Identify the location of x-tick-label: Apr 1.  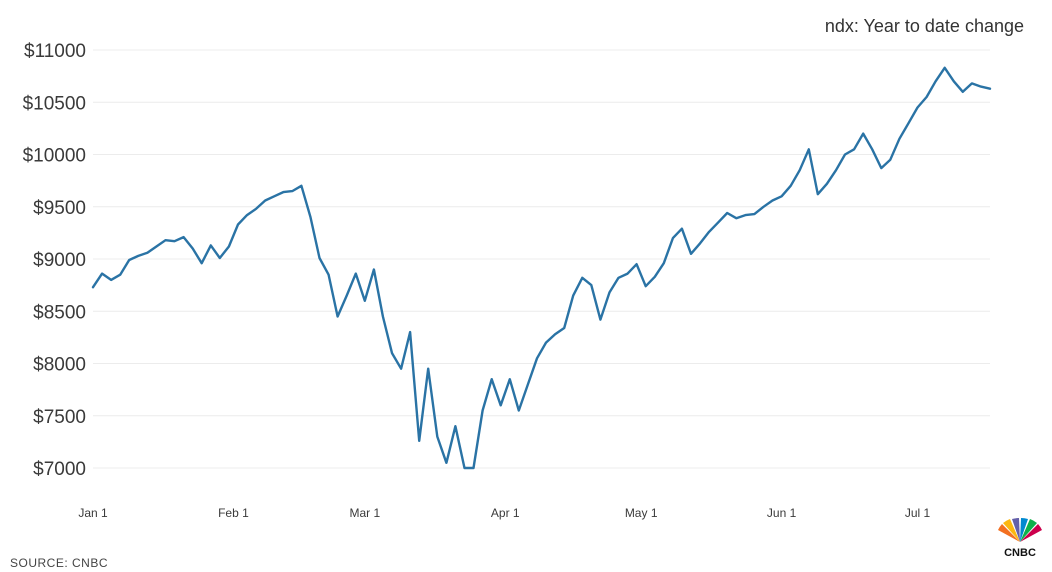
(505, 513).